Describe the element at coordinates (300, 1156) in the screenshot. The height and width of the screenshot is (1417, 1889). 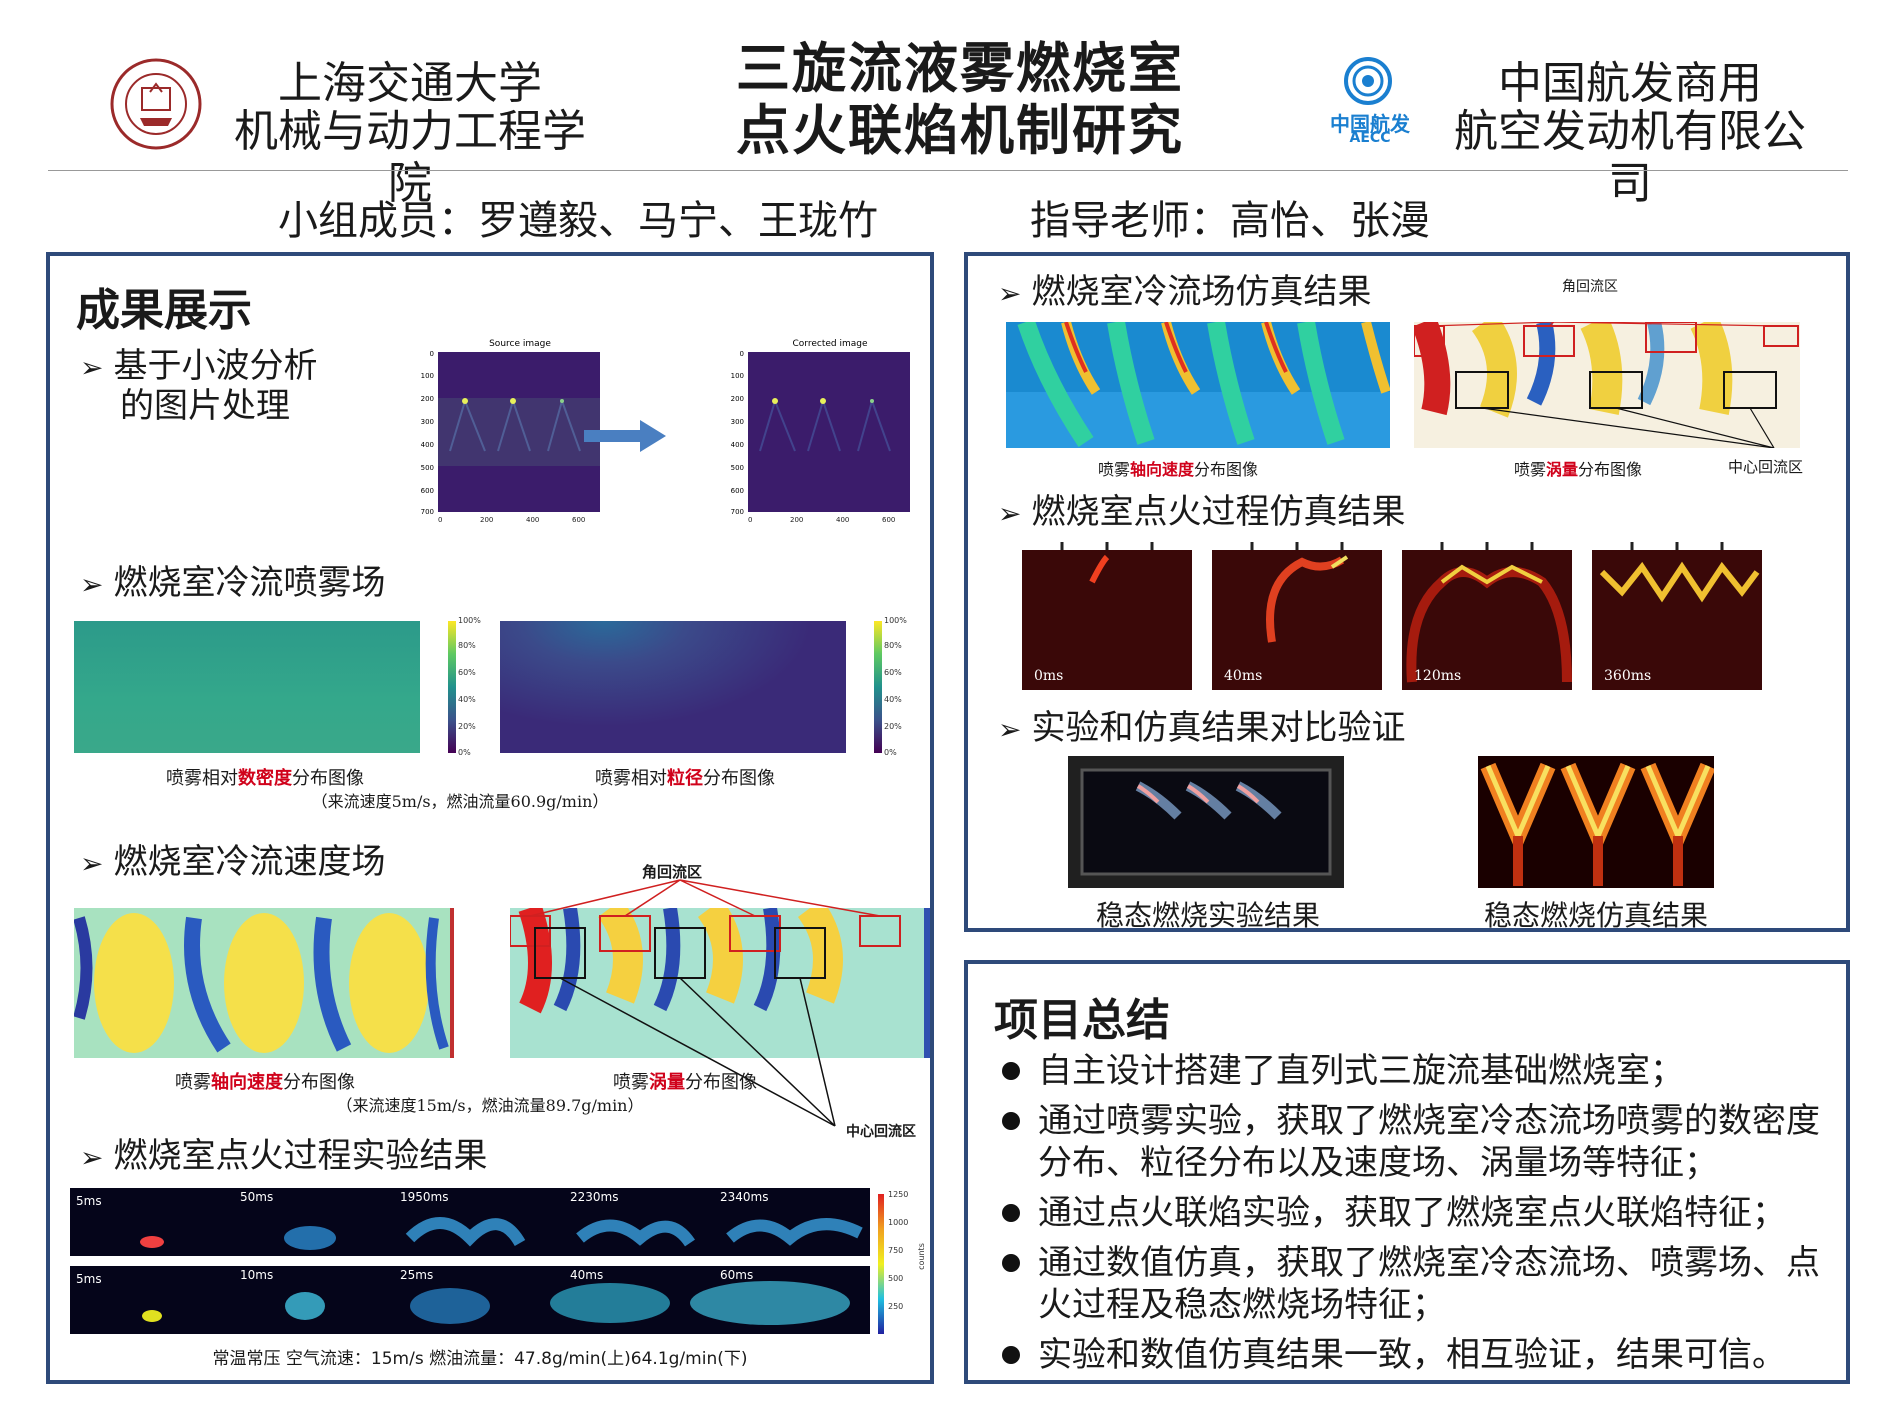
I see `ignition-exp-label-text: 燃烧室点火过程实验结果` at that location.